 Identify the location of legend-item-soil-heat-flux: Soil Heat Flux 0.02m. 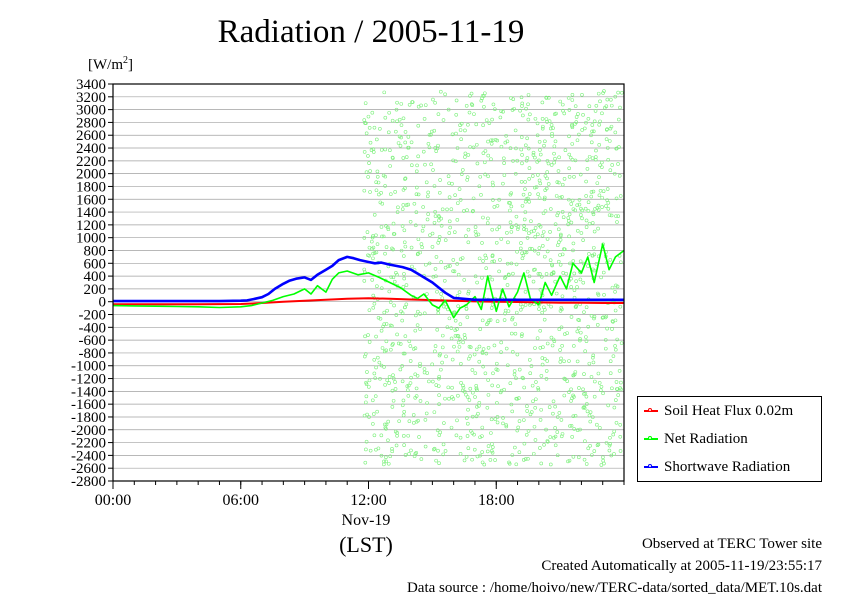
(718, 411).